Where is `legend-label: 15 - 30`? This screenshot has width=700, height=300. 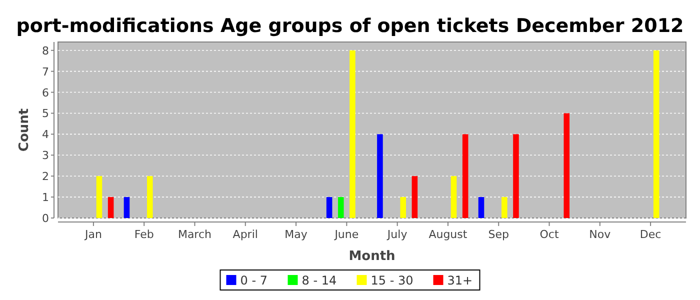
legend-label: 15 - 30 is located at coordinates (392, 281).